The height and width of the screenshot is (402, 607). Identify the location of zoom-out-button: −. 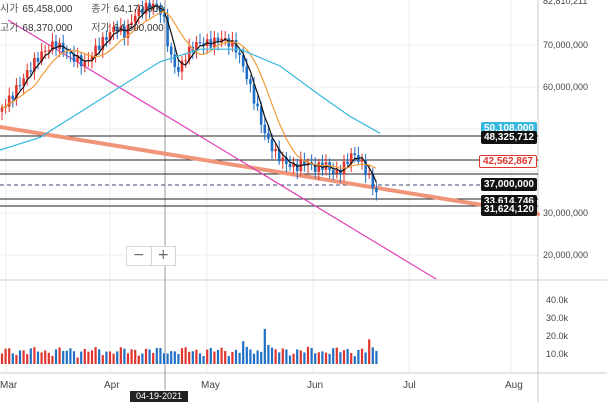
(138, 255).